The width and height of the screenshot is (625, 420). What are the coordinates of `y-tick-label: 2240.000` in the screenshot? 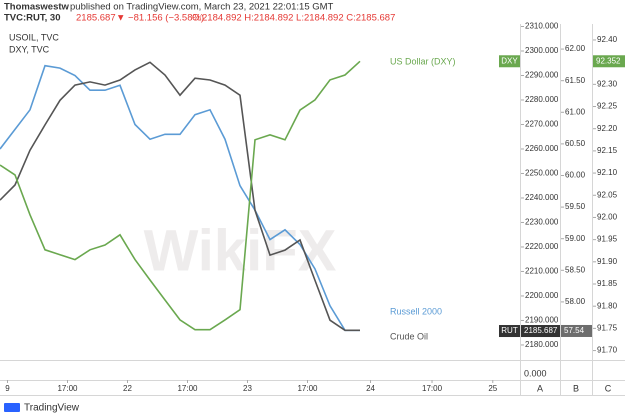 It's located at (542, 197).